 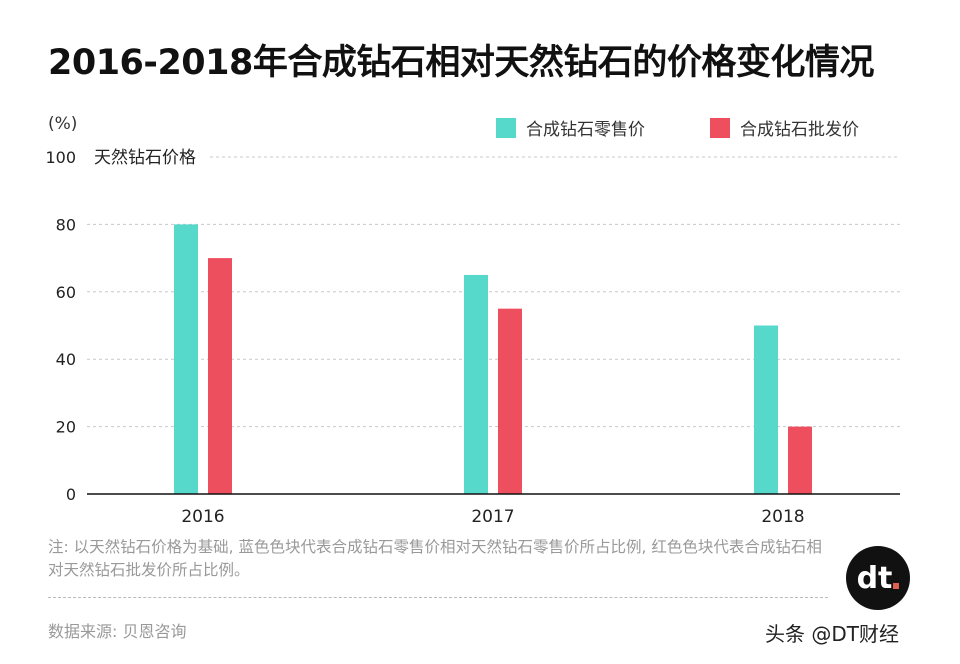 I want to click on legend-item-wholesale: 合成钻石批发价, so click(x=784, y=127).